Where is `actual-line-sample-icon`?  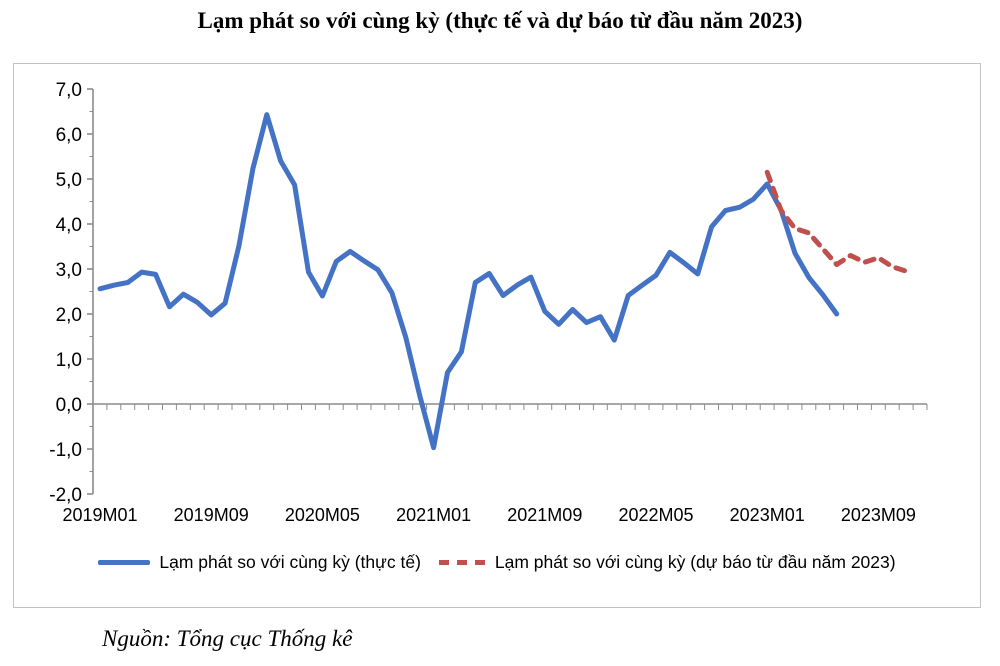 actual-line-sample-icon is located at coordinates (124, 562).